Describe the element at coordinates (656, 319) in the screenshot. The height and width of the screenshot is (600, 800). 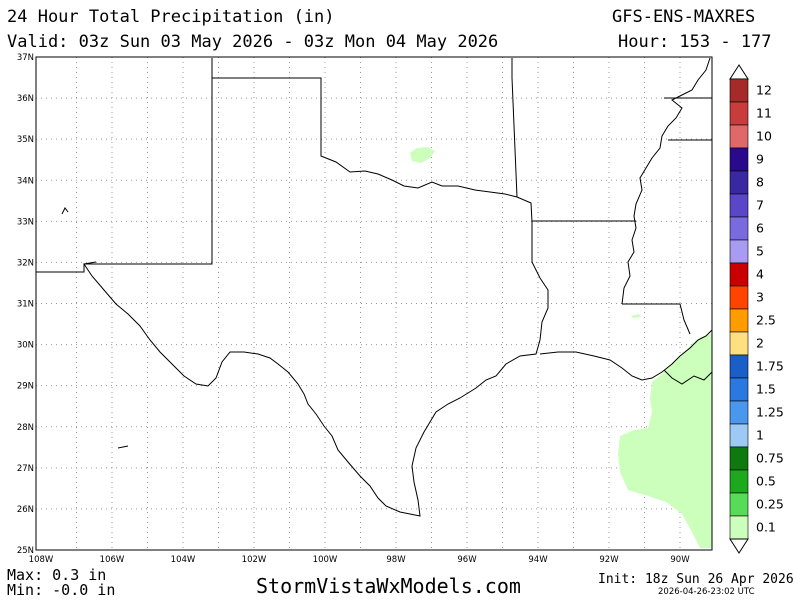
I see `louisiana-mississippi-border` at that location.